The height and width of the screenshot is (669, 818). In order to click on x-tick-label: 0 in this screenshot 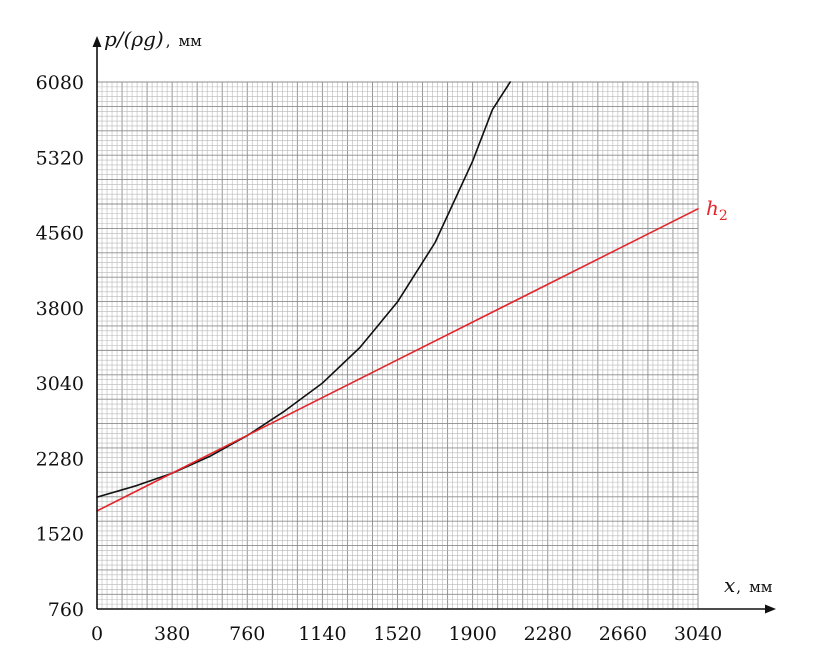, I will do `click(97, 634)`.